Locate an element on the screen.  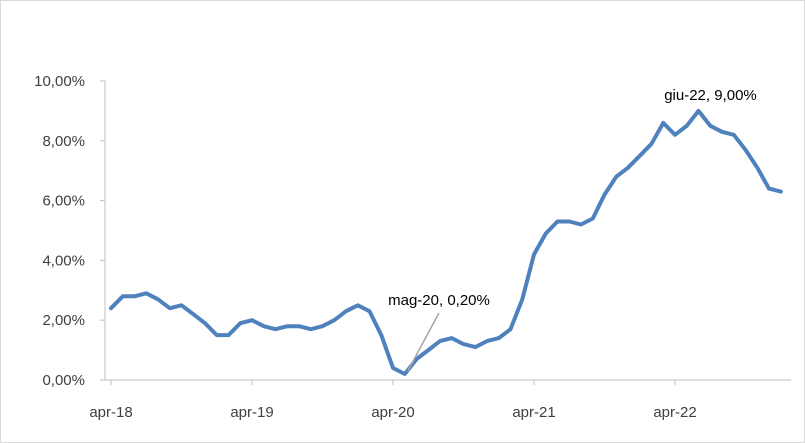
y-tick-label: 0,00% is located at coordinates (63, 380).